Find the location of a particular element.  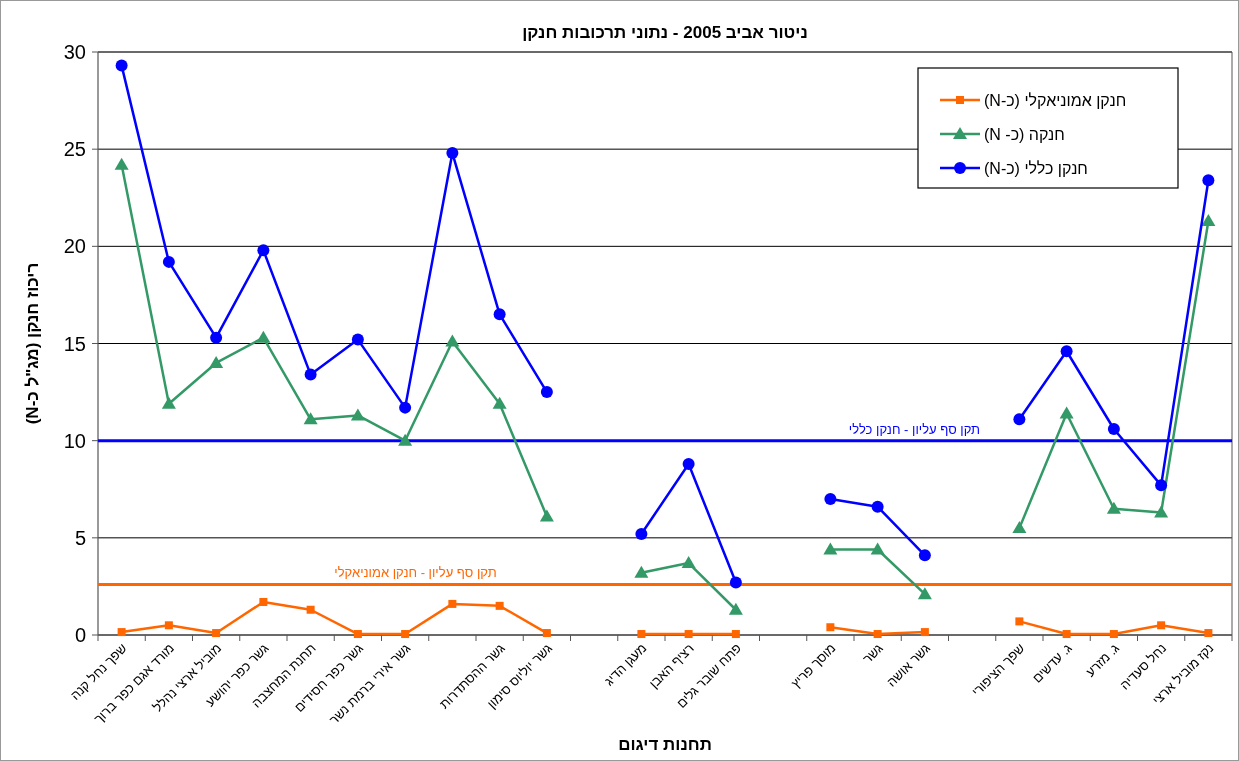

ref-line-label: תקן סף עליון - חנקן אמוניאקלי is located at coordinates (415, 573).